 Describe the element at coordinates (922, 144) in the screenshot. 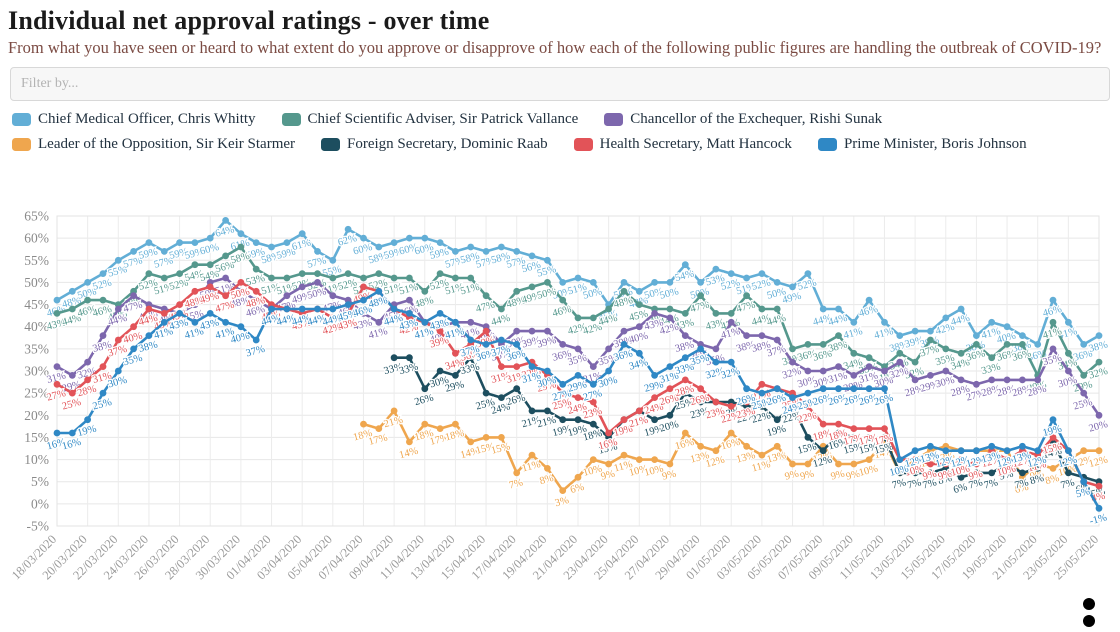

I see `legend-item: Prime Minister, Boris Johnson` at that location.